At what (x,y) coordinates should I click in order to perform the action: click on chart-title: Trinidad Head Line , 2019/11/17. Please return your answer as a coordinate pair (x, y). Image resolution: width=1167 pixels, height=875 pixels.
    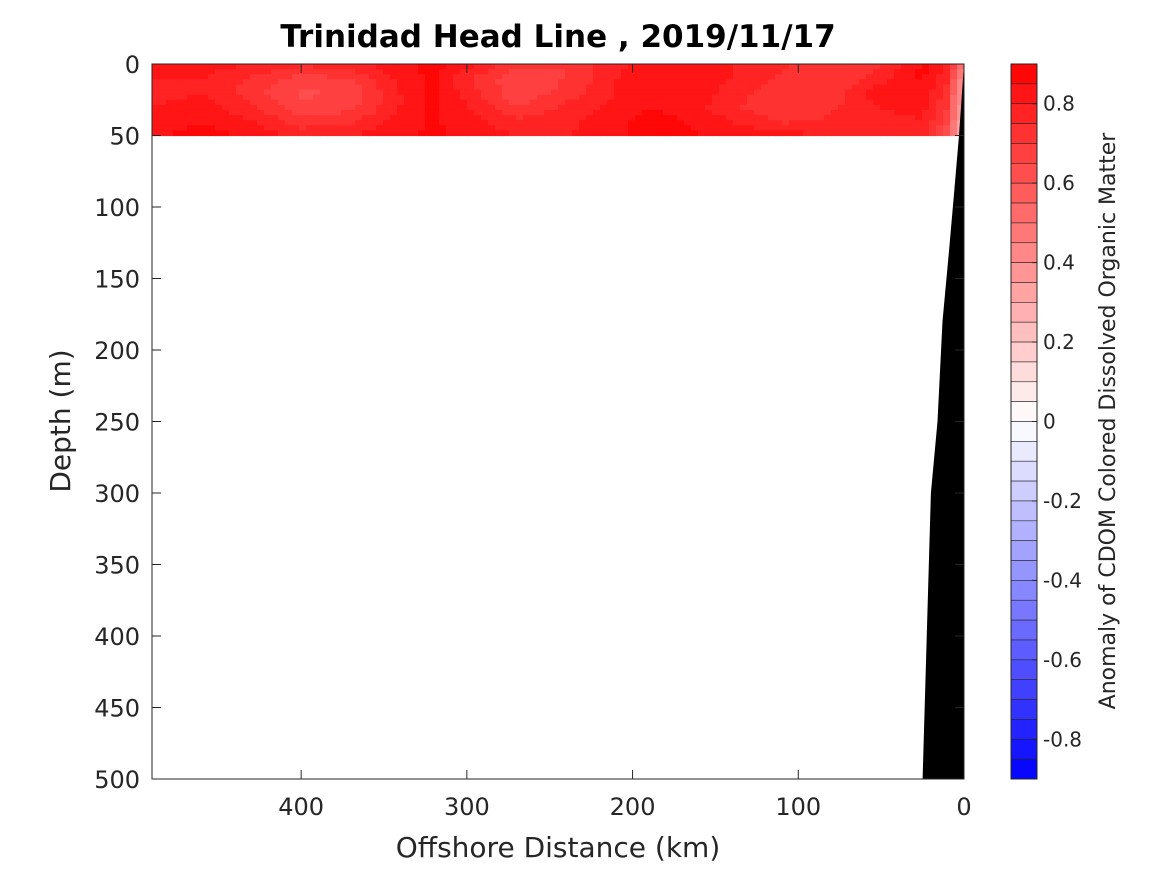
    Looking at the image, I should click on (557, 37).